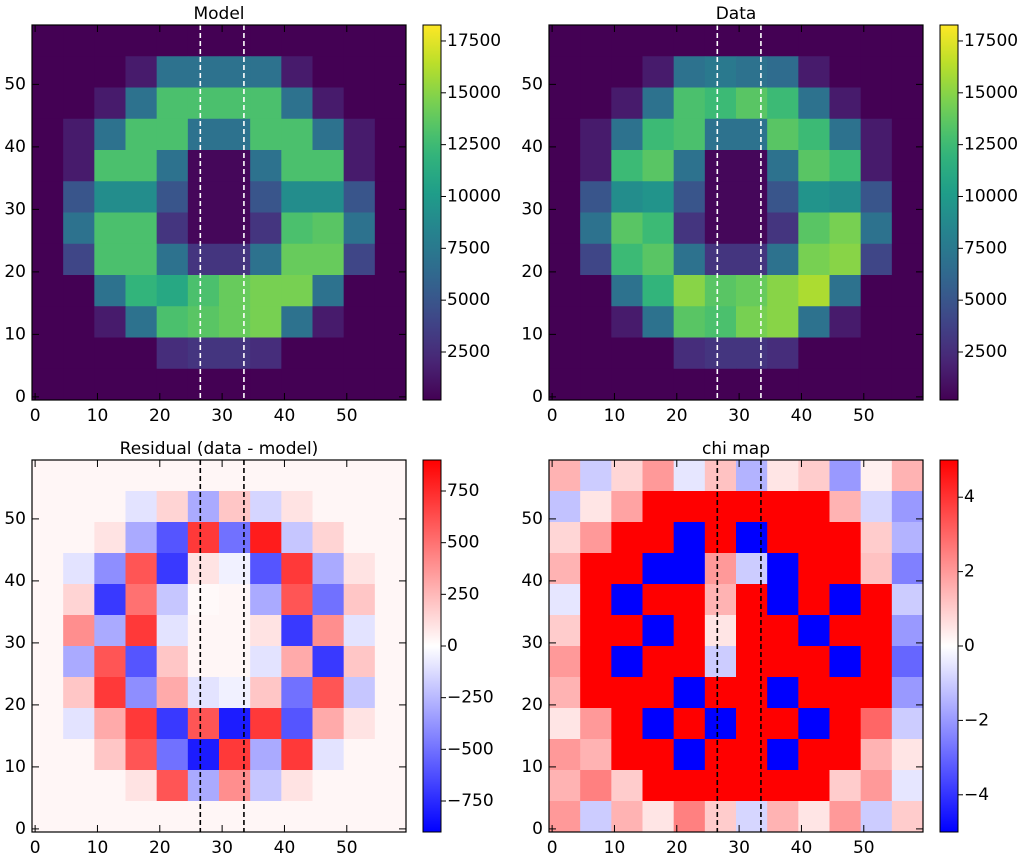  I want to click on panel-title: chi map, so click(736, 449).